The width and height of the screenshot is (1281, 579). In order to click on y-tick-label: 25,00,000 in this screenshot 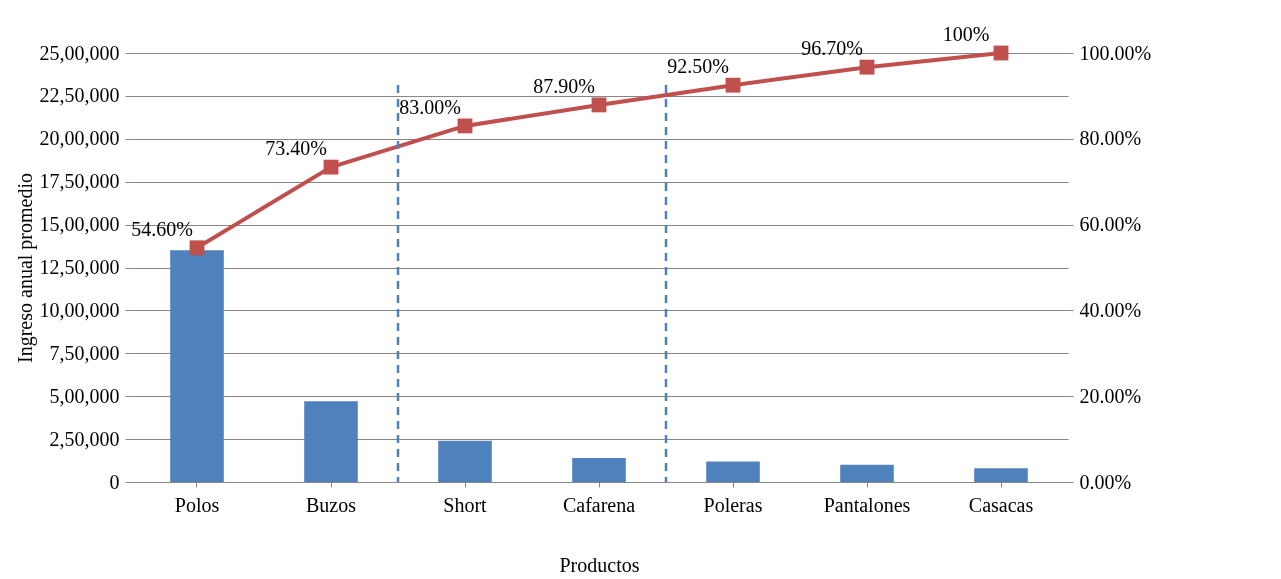, I will do `click(79, 52)`.